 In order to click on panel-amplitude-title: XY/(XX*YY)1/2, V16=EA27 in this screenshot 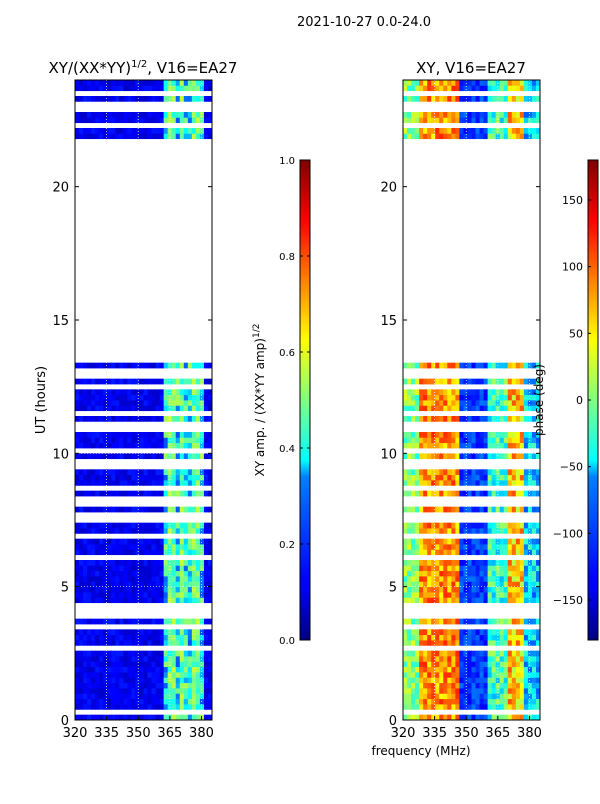, I will do `click(143, 68)`.